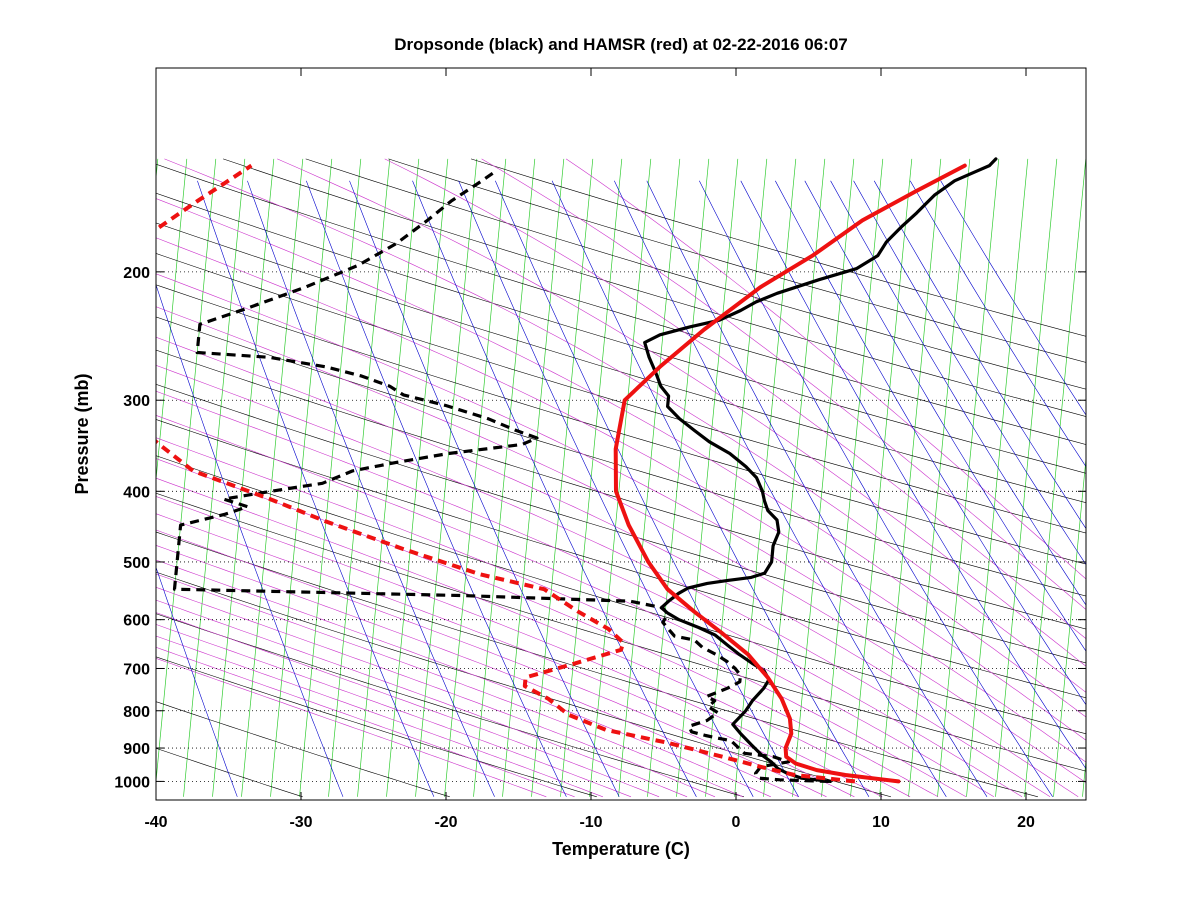  Describe the element at coordinates (621, 849) in the screenshot. I see `x-axis-label: Temperature (C)` at that location.